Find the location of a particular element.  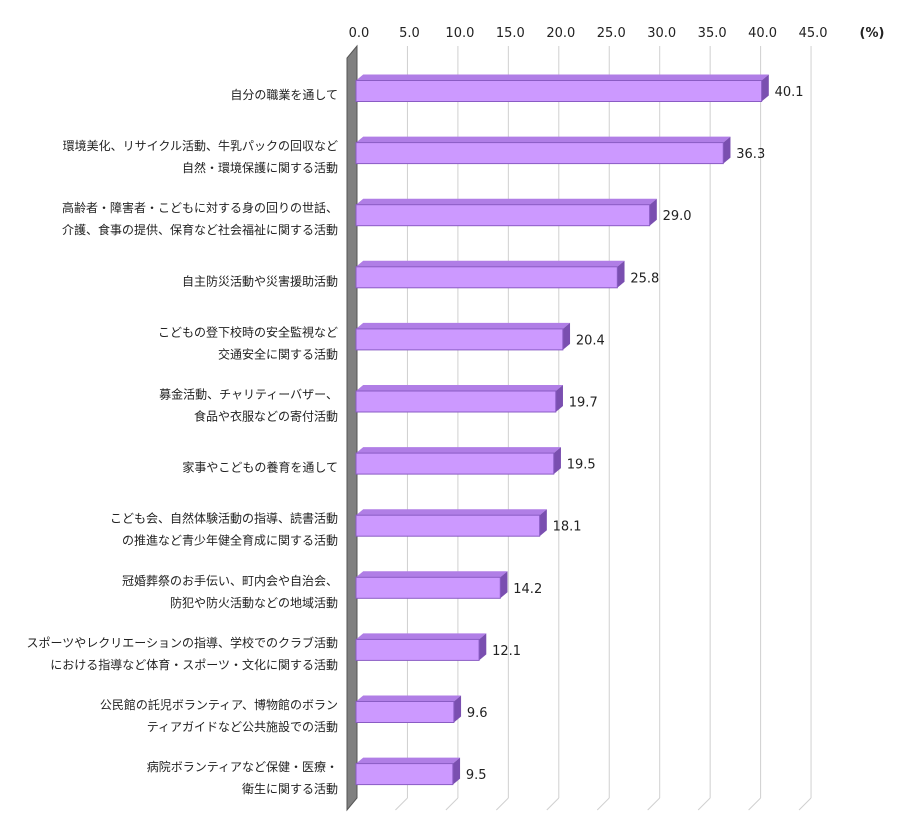

category-label: における指導など体育・スポーツ・文化に関する活動 is located at coordinates (194, 664).